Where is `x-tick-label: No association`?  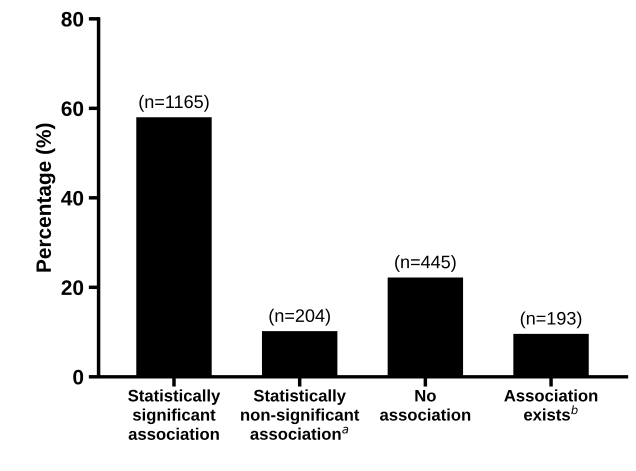
x-tick-label: No association is located at coordinates (425, 405).